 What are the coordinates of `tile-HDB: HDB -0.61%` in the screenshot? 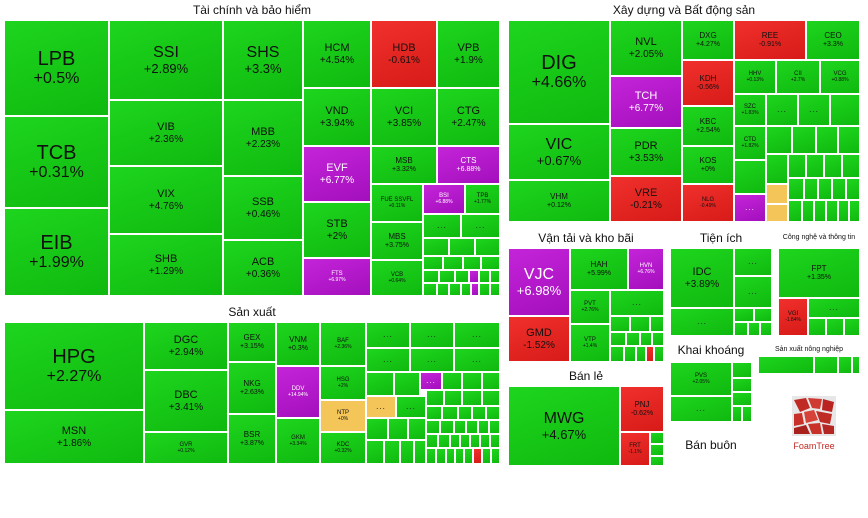 It's located at (404, 54).